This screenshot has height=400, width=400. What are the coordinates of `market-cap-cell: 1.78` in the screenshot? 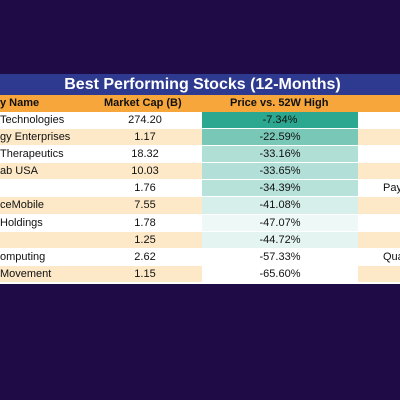 It's located at (145, 222).